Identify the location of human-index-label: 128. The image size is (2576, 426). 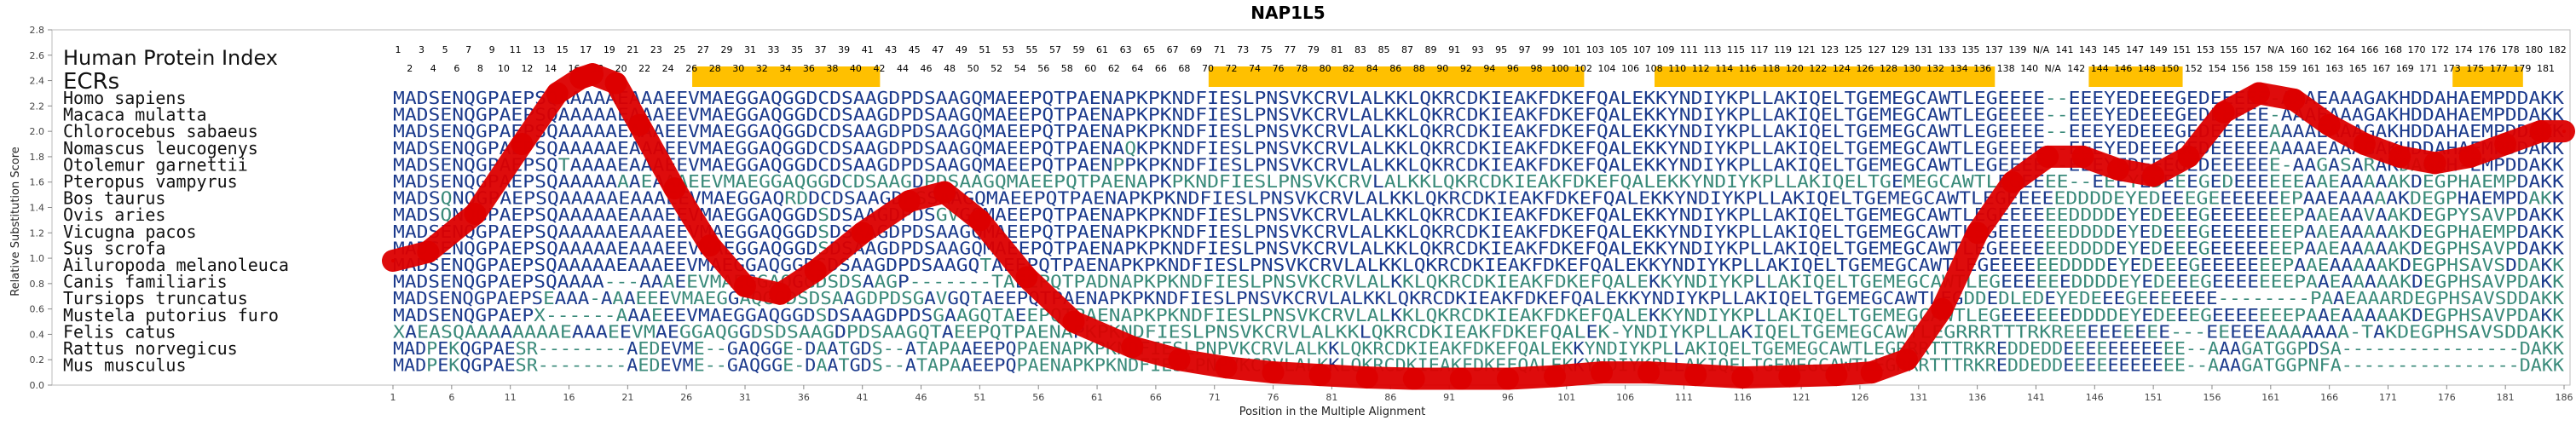
(1888, 68).